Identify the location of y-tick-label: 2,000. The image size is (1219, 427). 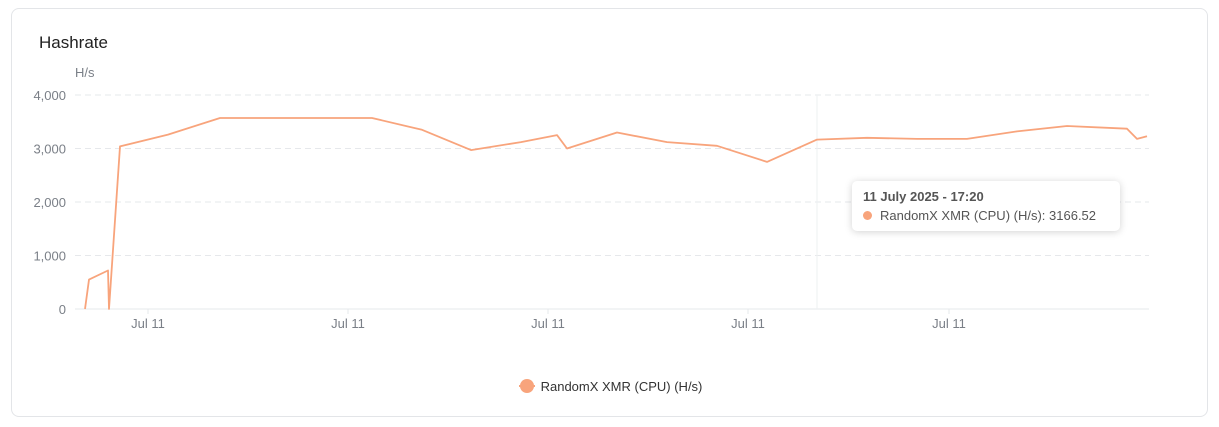
(49, 202).